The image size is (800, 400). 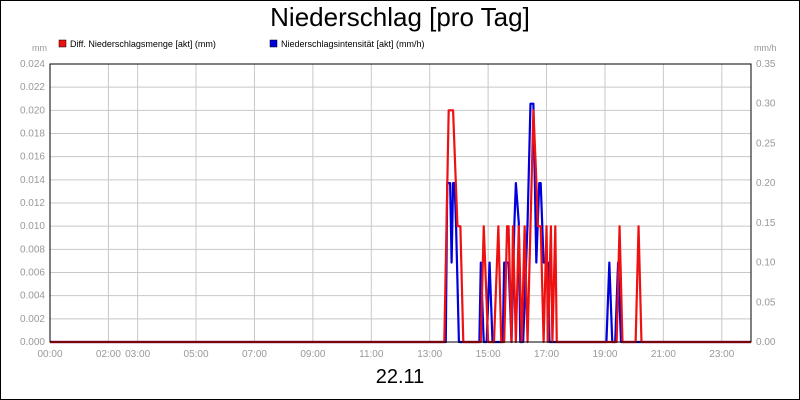 What do you see at coordinates (32, 273) in the screenshot?
I see `y-left-tick-label: 0.006` at bounding box center [32, 273].